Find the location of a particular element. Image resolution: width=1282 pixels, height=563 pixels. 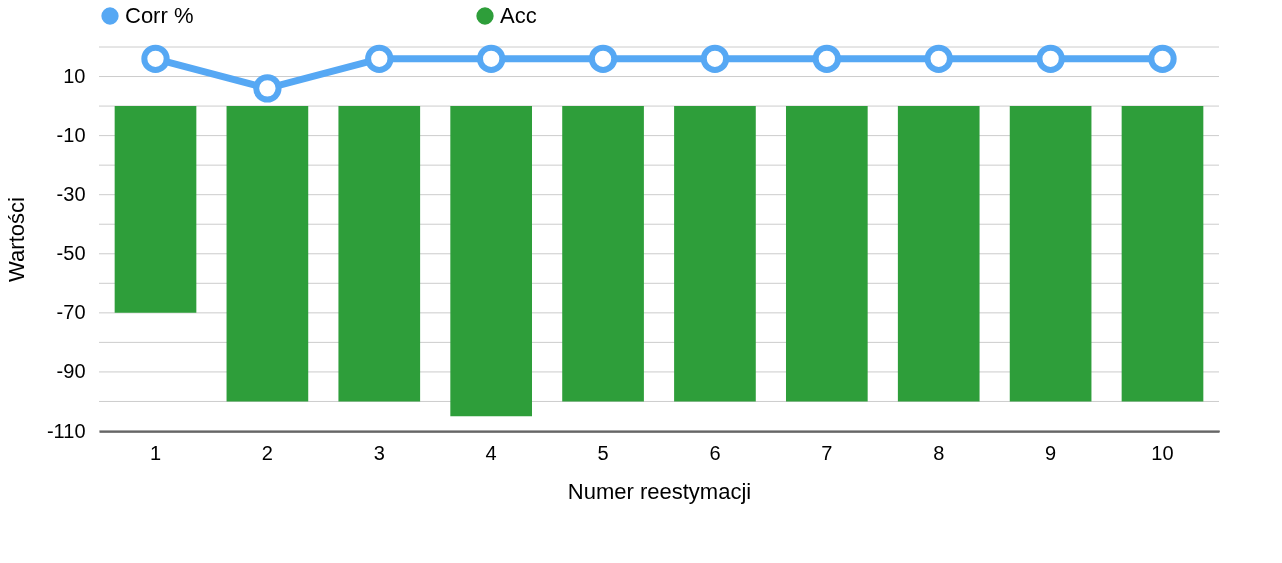

legend-label: Corr % is located at coordinates (159, 15).